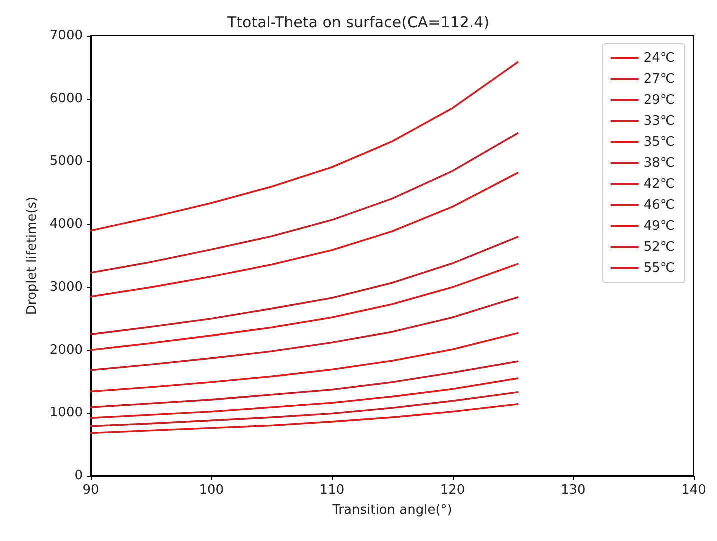 The image size is (717, 541). I want to click on y-tick-label: 5000, so click(66, 162).